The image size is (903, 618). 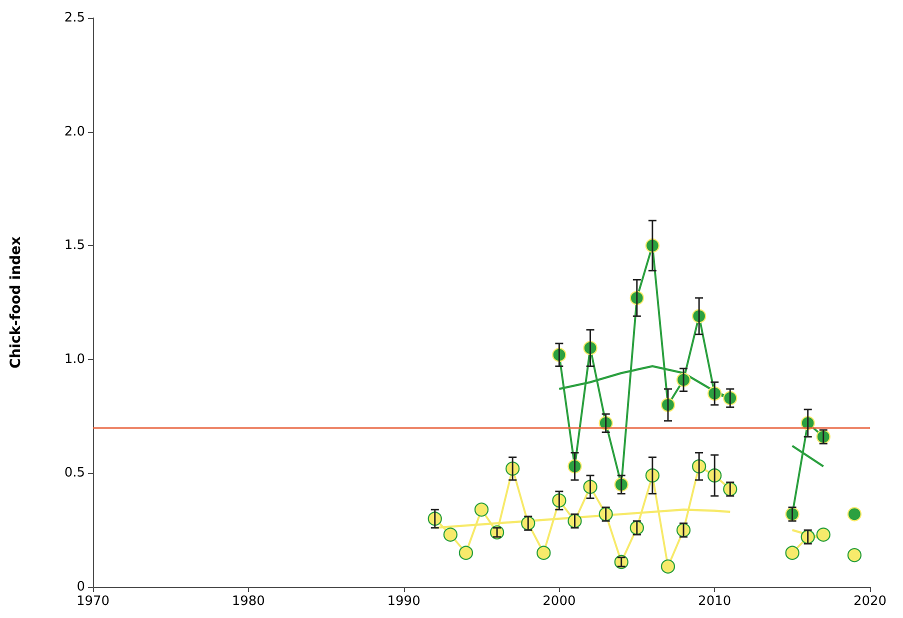 What do you see at coordinates (715, 601) in the screenshot?
I see `x-tick-label: 2010` at bounding box center [715, 601].